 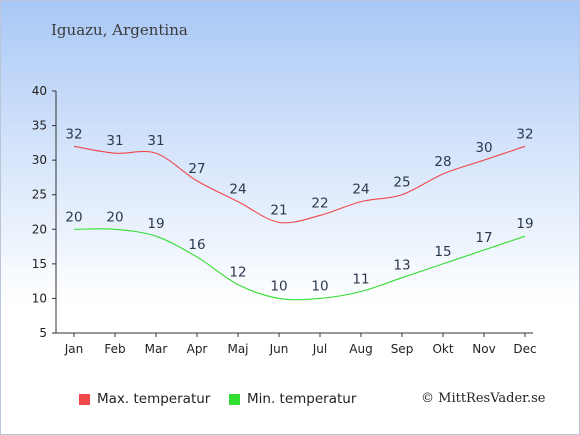 I want to click on data-label-max: 22, so click(x=319, y=203).